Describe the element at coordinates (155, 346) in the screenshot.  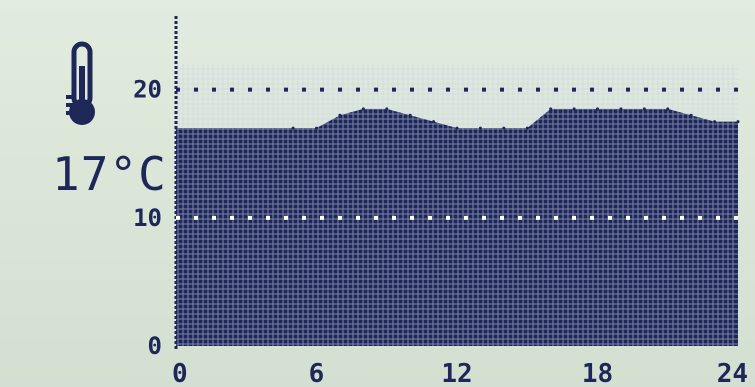
I see `y-tick-label: 0` at that location.